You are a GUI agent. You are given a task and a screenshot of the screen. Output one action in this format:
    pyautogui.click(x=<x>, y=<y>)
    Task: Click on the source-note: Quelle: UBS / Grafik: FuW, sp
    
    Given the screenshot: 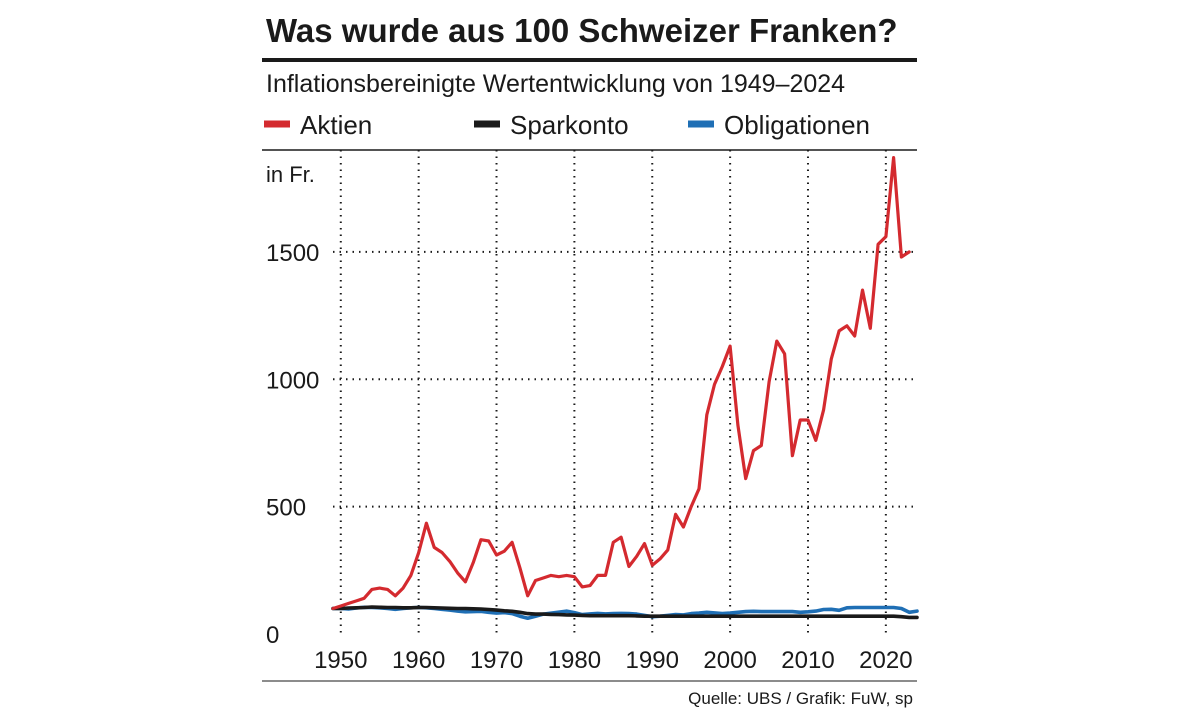 What is the action you would take?
    pyautogui.click(x=800, y=698)
    